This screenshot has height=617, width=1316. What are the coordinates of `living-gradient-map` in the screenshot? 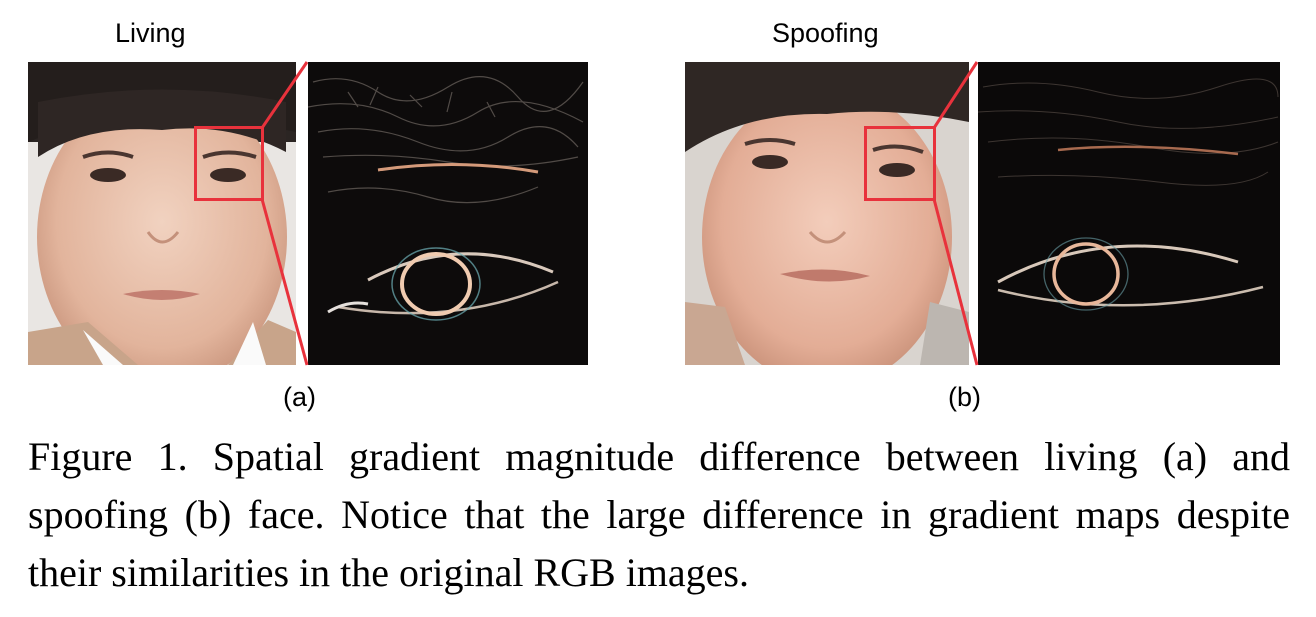 It's located at (448, 213).